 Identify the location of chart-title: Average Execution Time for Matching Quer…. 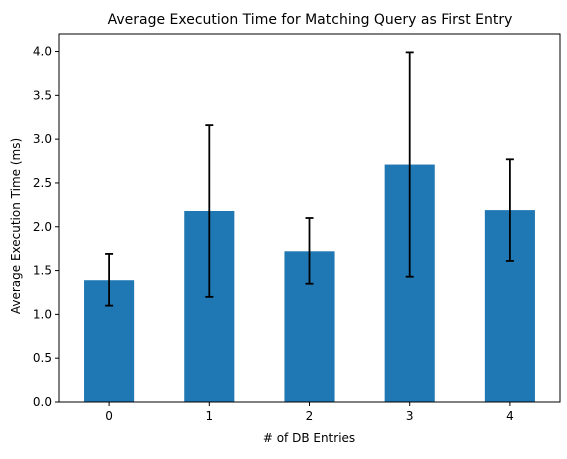
(310, 20).